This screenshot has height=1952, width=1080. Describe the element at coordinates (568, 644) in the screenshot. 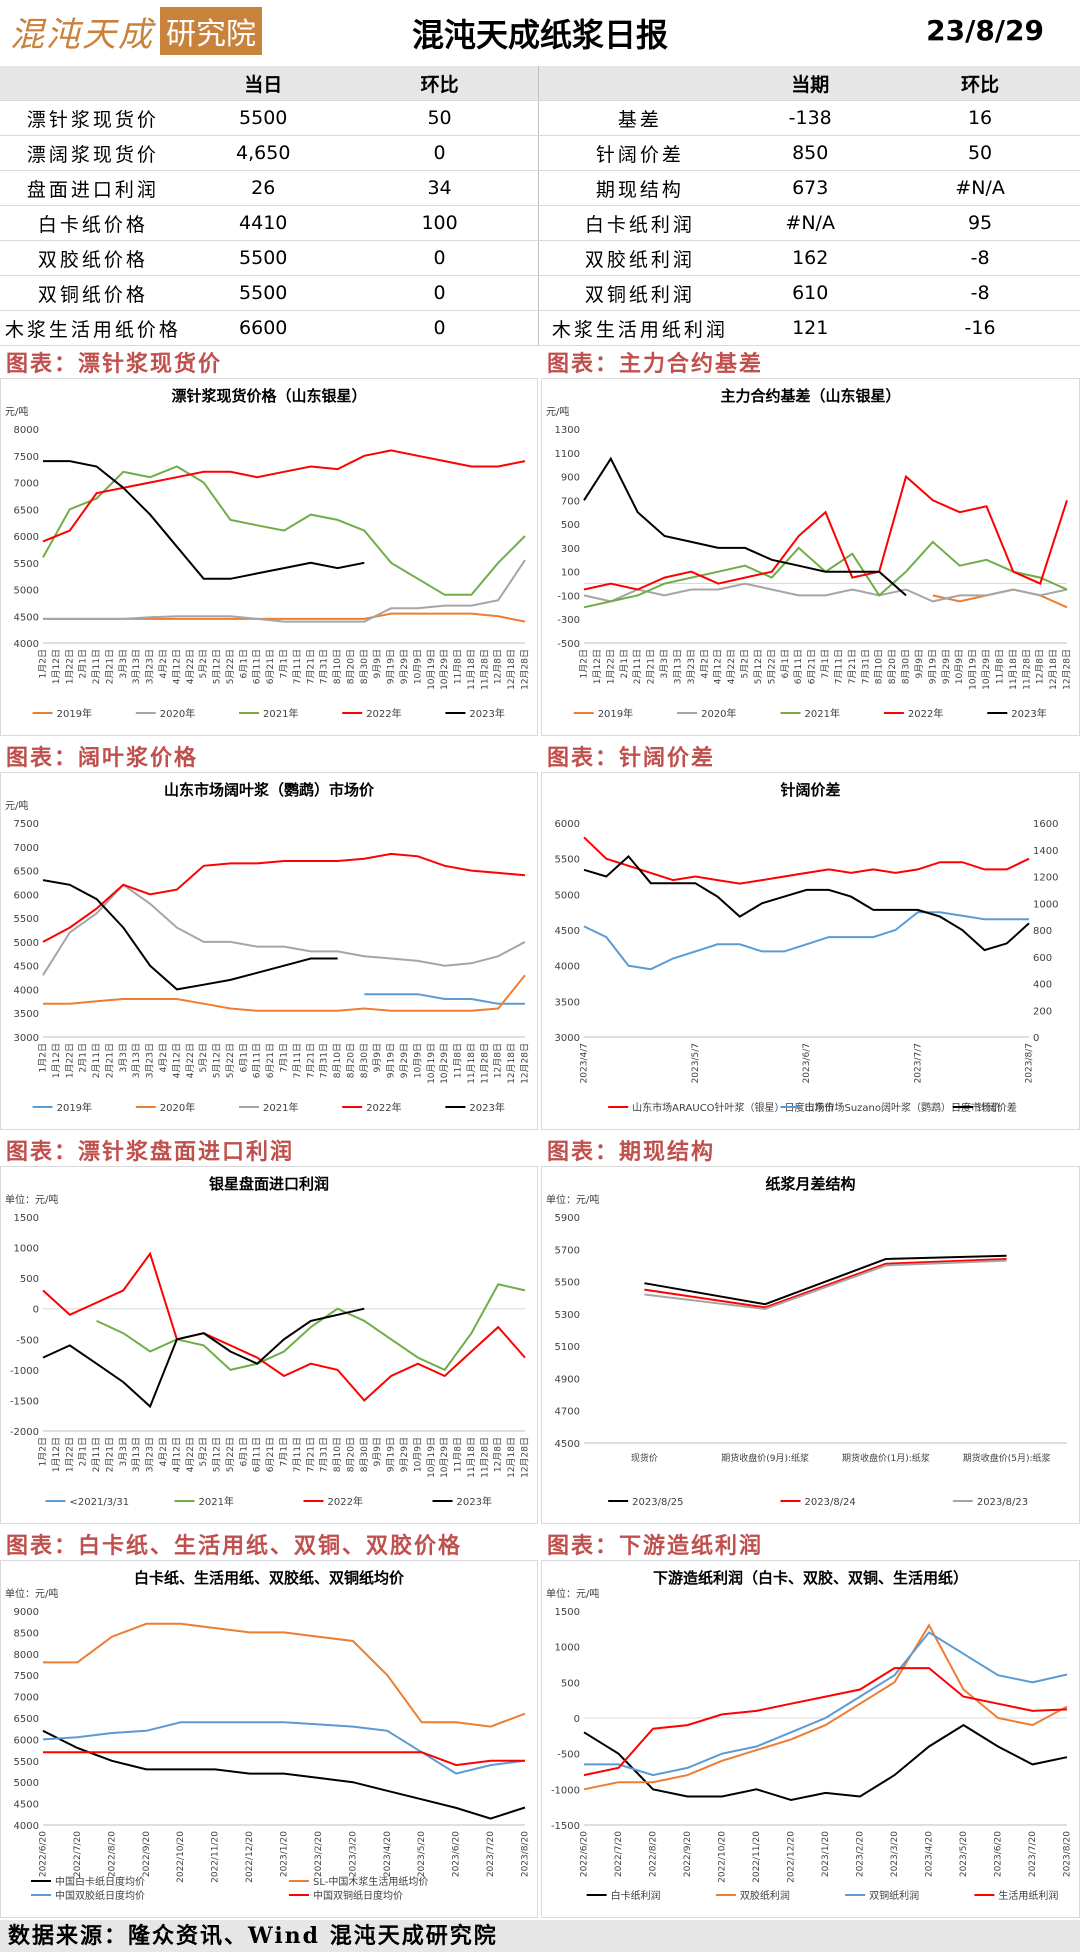

I see `y-tick-label: -500` at that location.